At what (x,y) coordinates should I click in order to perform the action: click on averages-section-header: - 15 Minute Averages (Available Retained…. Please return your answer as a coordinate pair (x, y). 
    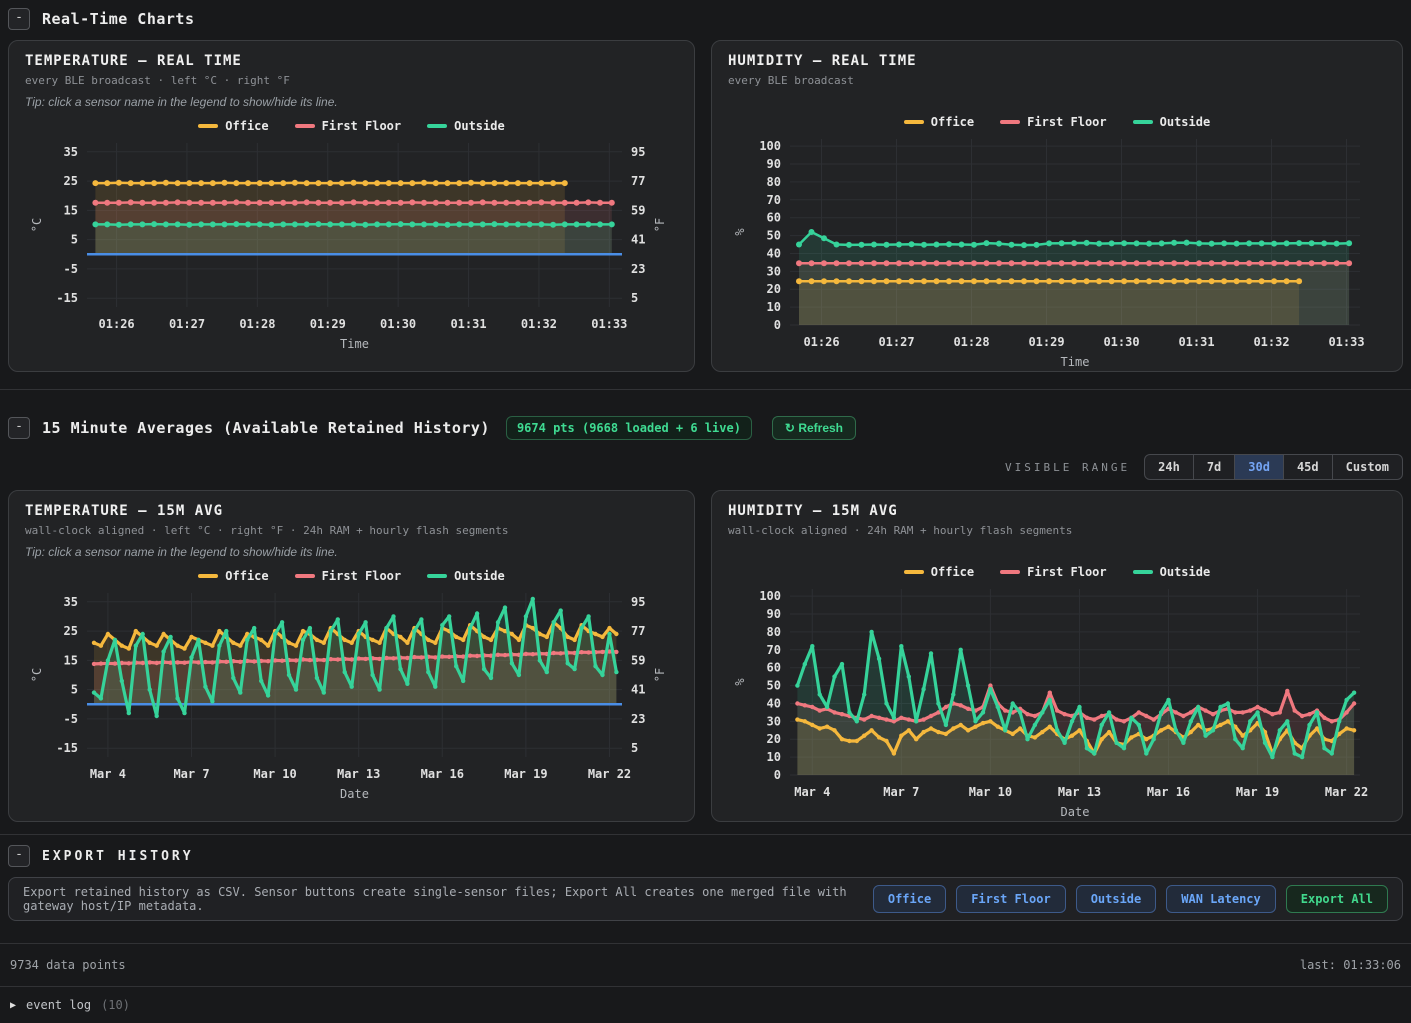
    Looking at the image, I should click on (705, 428).